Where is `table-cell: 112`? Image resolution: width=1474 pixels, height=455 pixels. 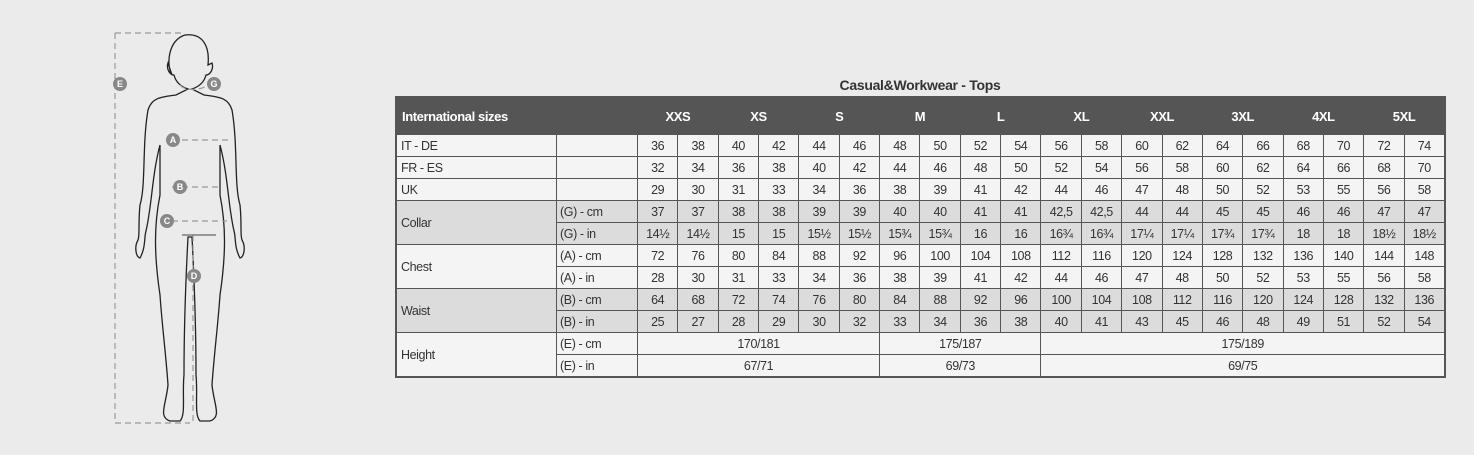 table-cell: 112 is located at coordinates (1182, 299).